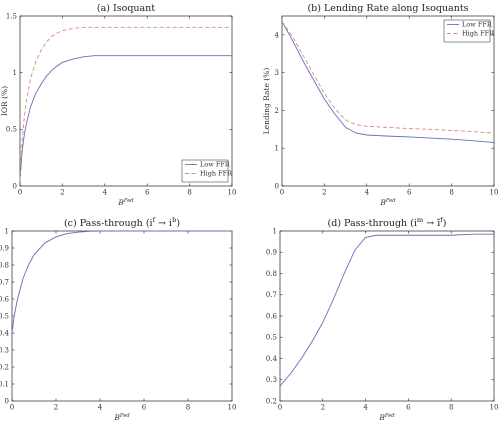 Image resolution: width=500 pixels, height=424 pixels. I want to click on chart-title: (c) Pass-through (if → ib), so click(122, 222).